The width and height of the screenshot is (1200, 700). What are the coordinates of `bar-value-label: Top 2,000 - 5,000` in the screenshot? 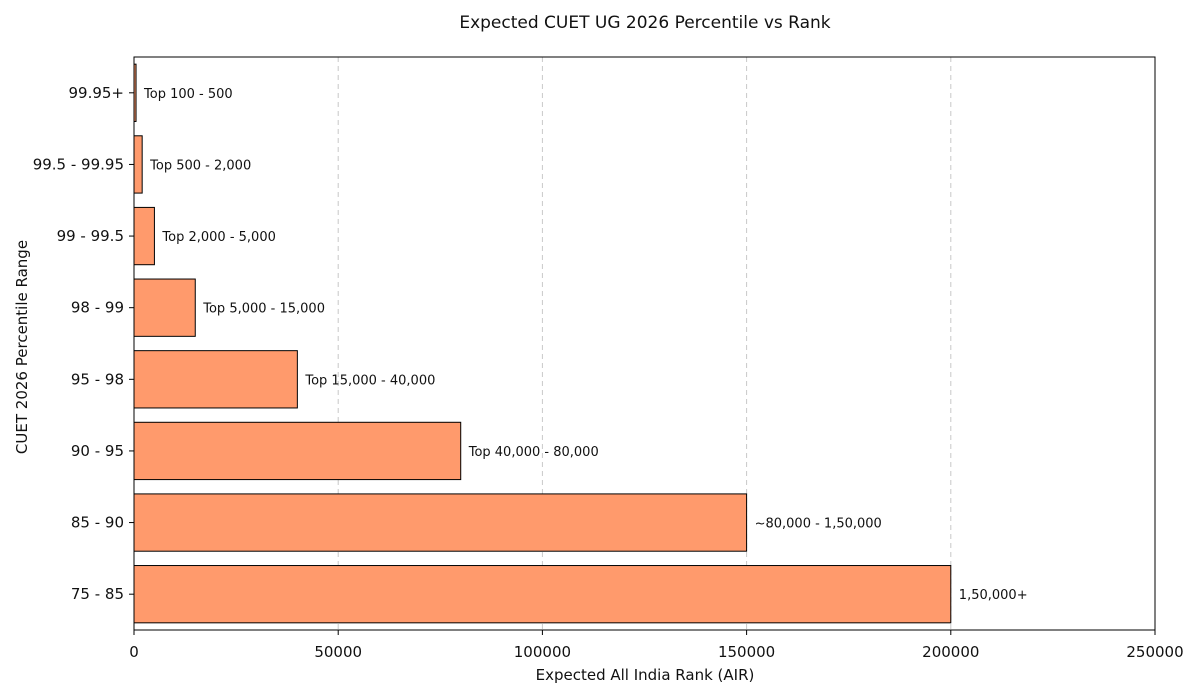 It's located at (218, 237).